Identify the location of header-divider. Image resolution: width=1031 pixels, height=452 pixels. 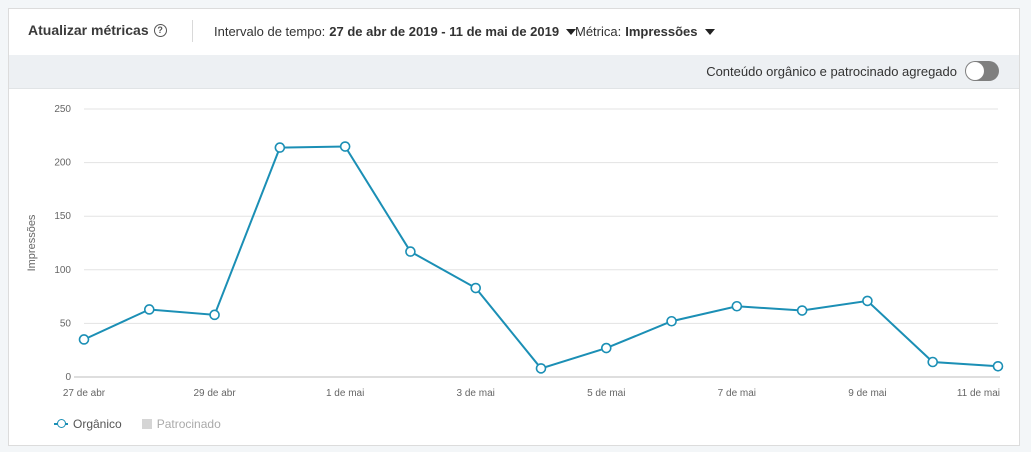
(192, 31).